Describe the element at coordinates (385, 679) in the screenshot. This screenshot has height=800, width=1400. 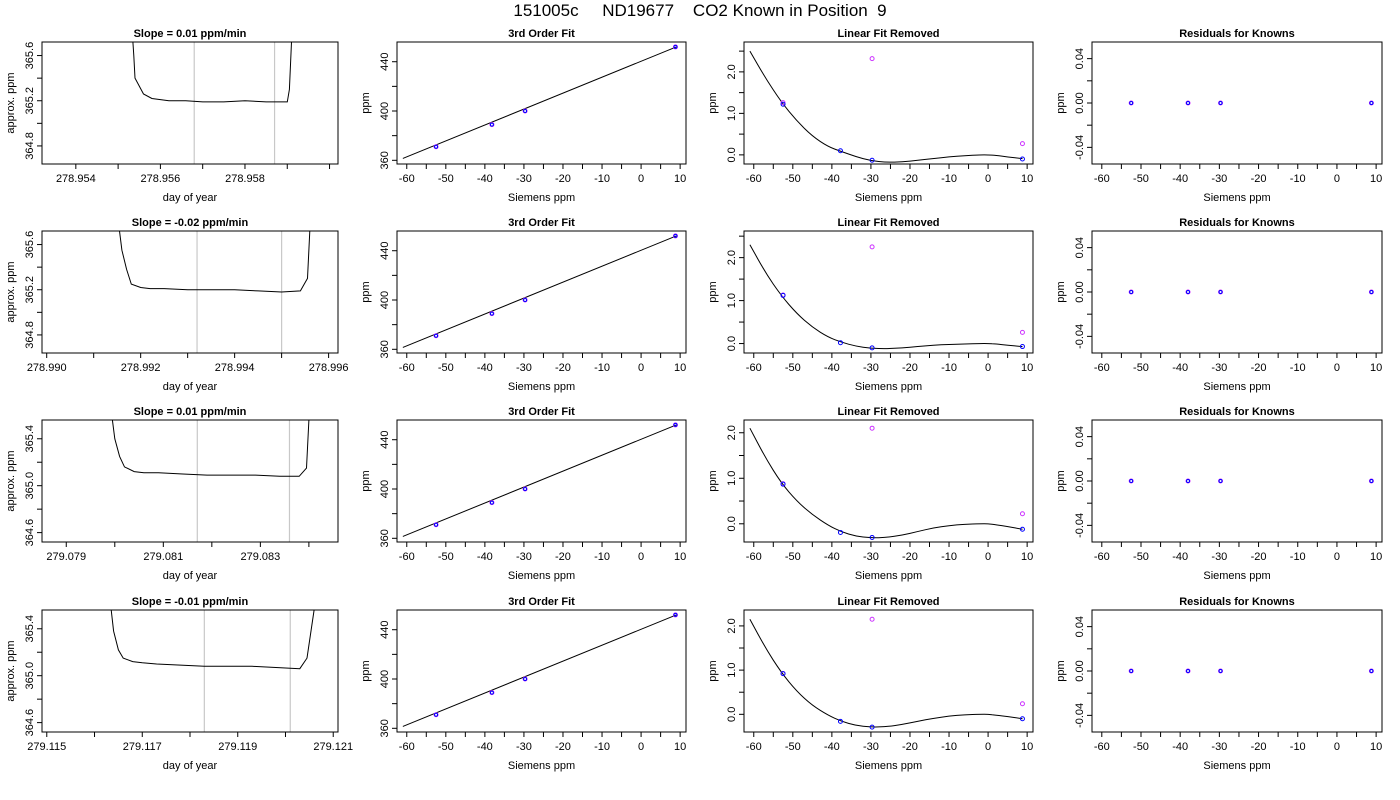
I see `y-tick-label: 400` at that location.